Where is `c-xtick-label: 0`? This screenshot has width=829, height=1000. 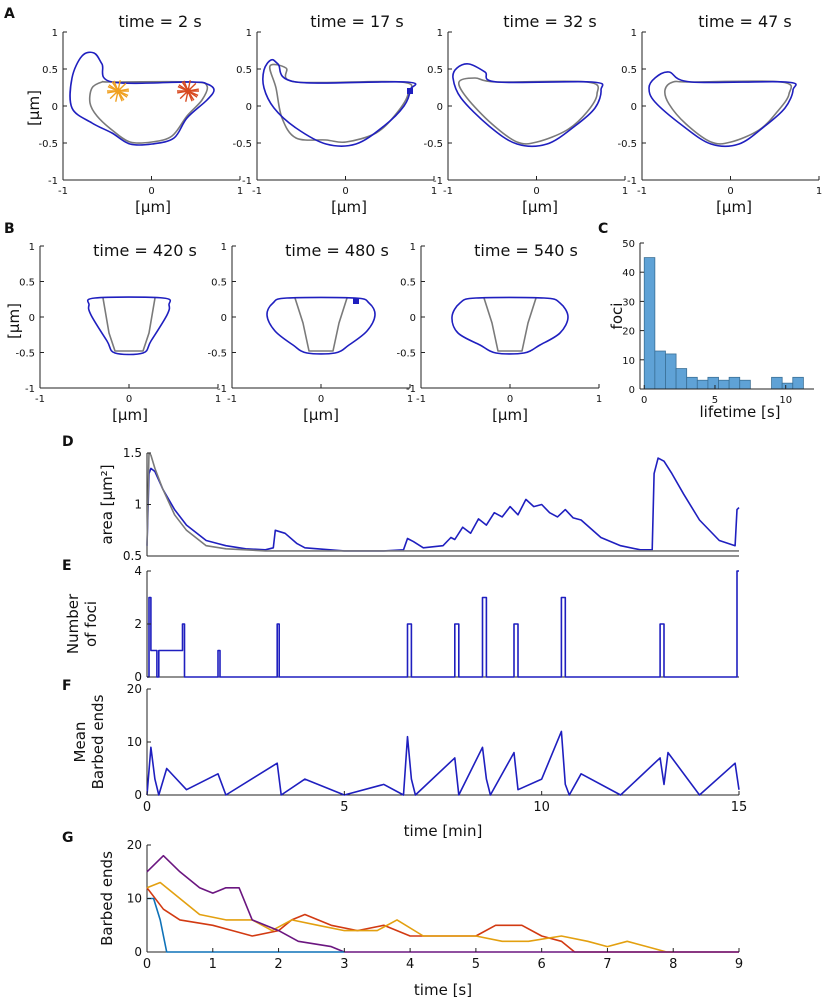
c-xtick-label: 0 is located at coordinates (644, 400).